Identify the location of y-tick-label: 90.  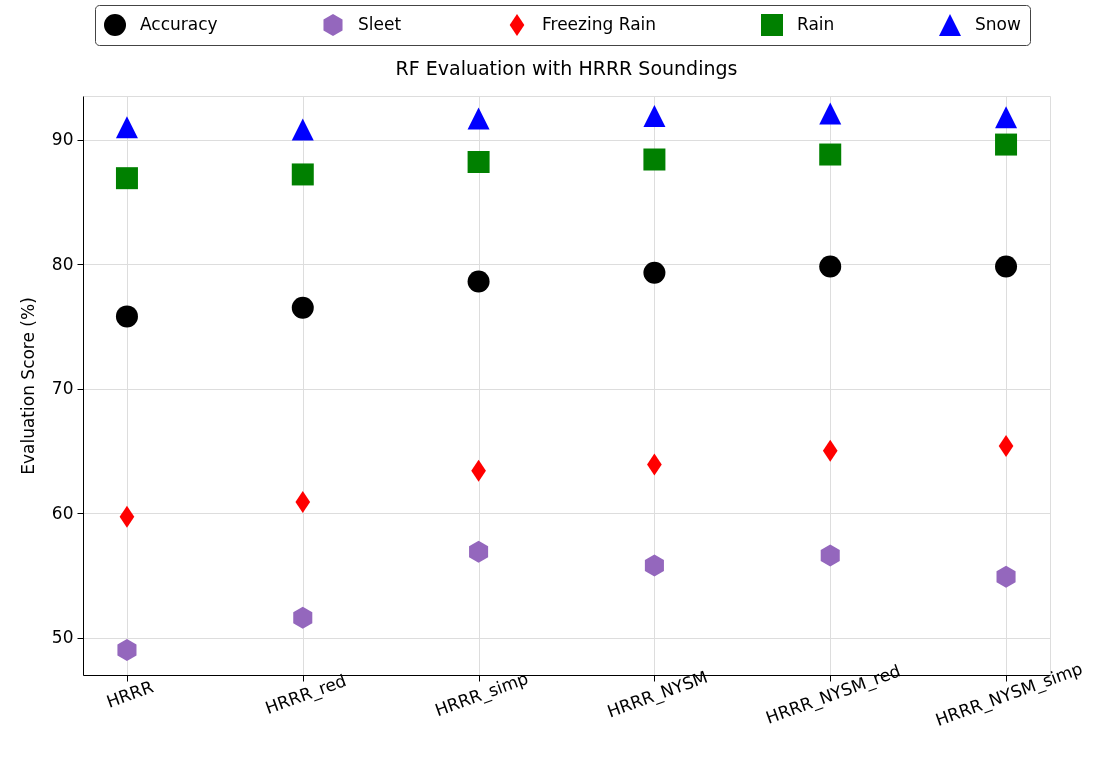
(62, 139).